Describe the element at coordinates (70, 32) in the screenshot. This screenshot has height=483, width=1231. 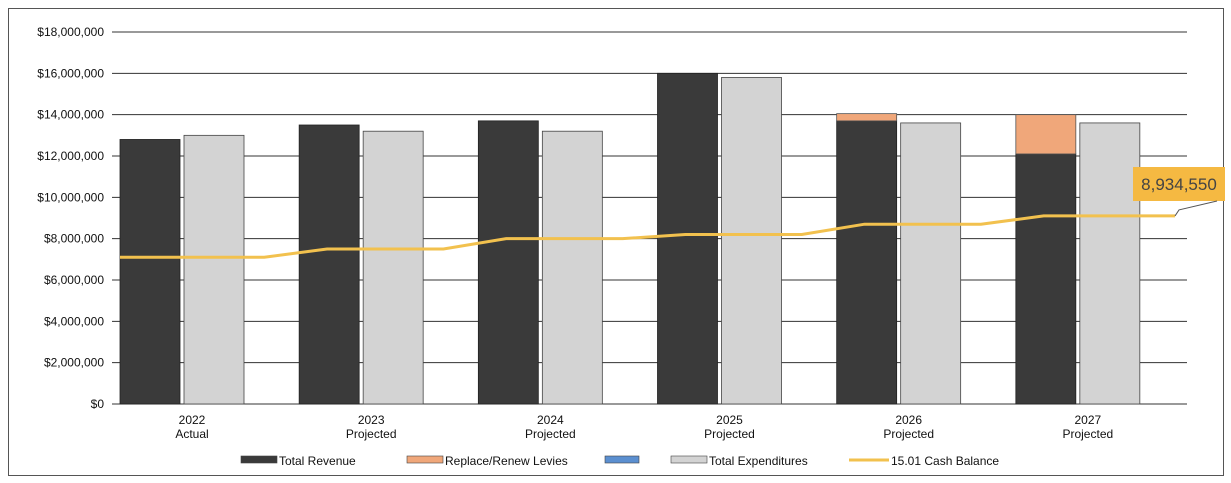
I see `y-tick-label: $18,000,000` at that location.